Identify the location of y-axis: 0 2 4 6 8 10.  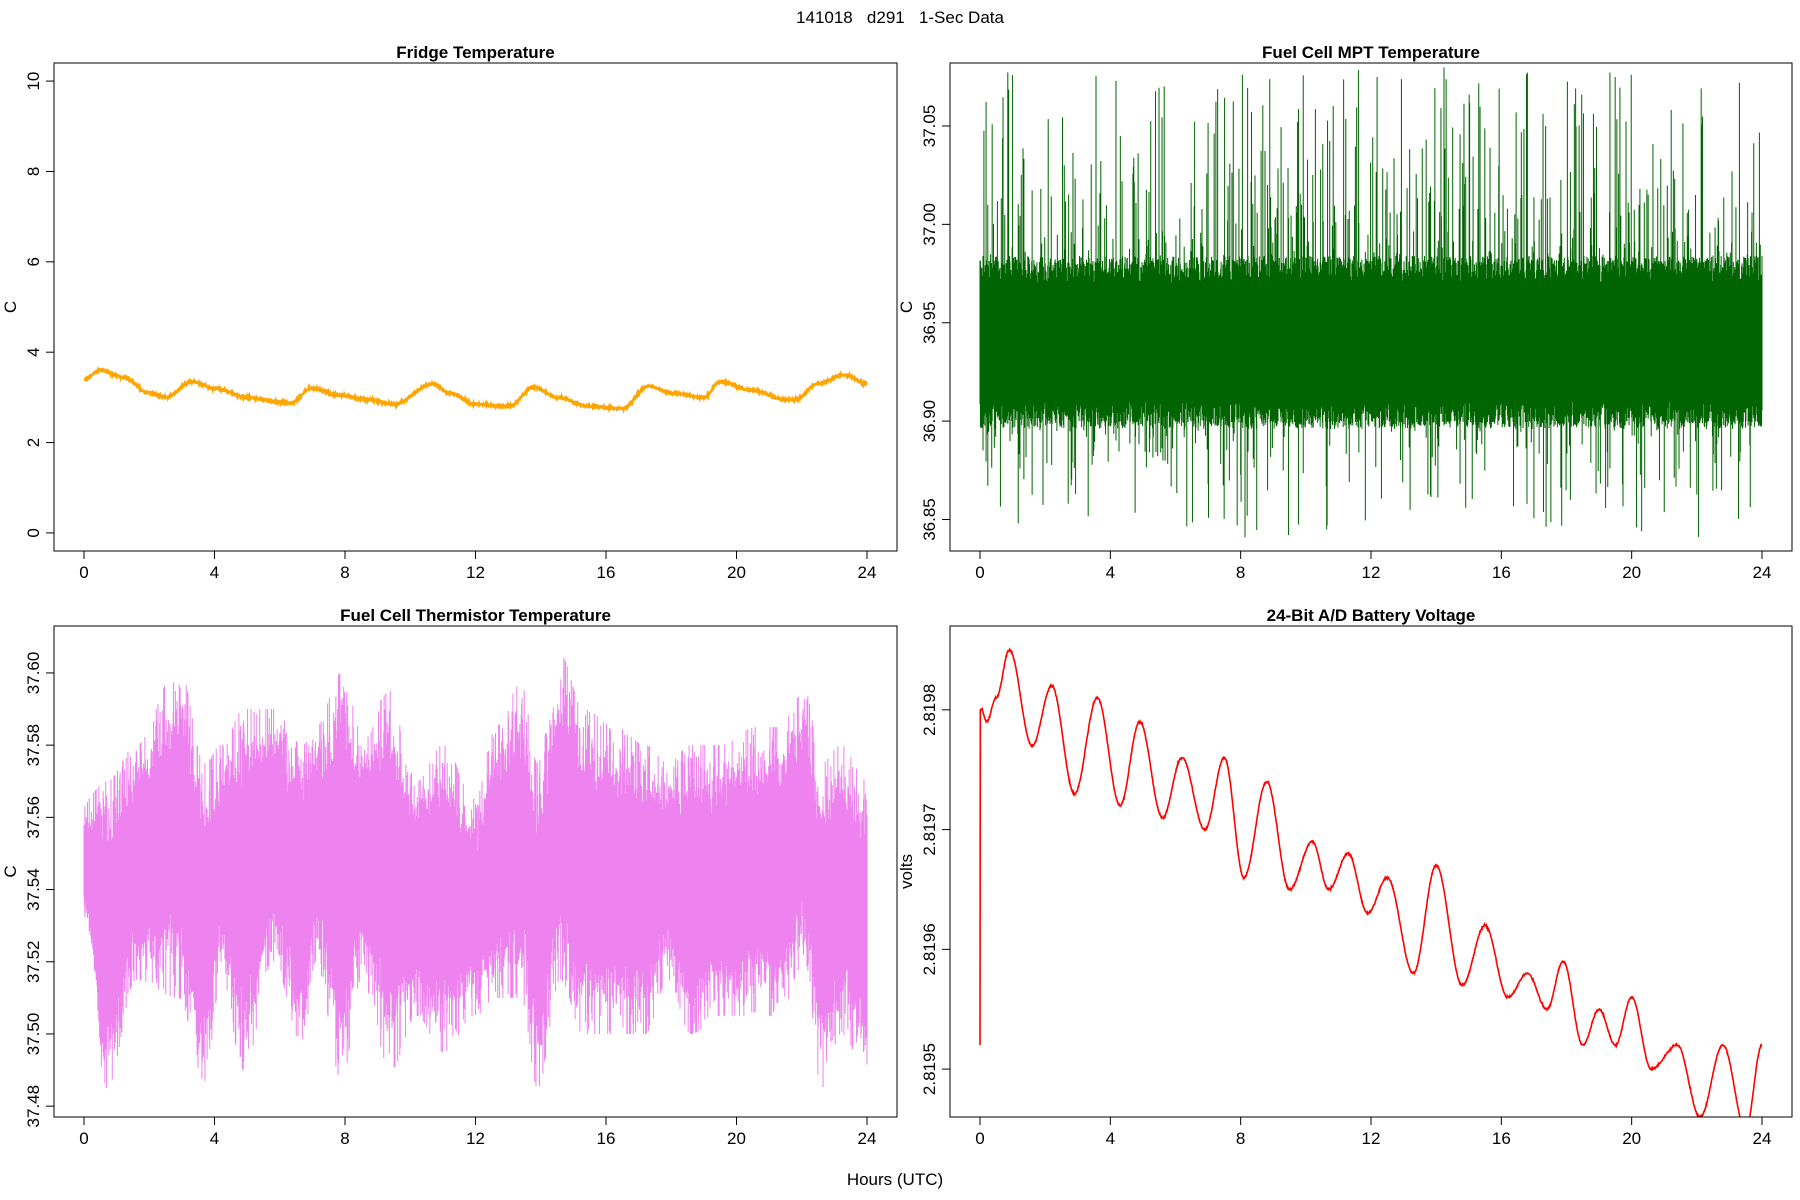
(39, 305).